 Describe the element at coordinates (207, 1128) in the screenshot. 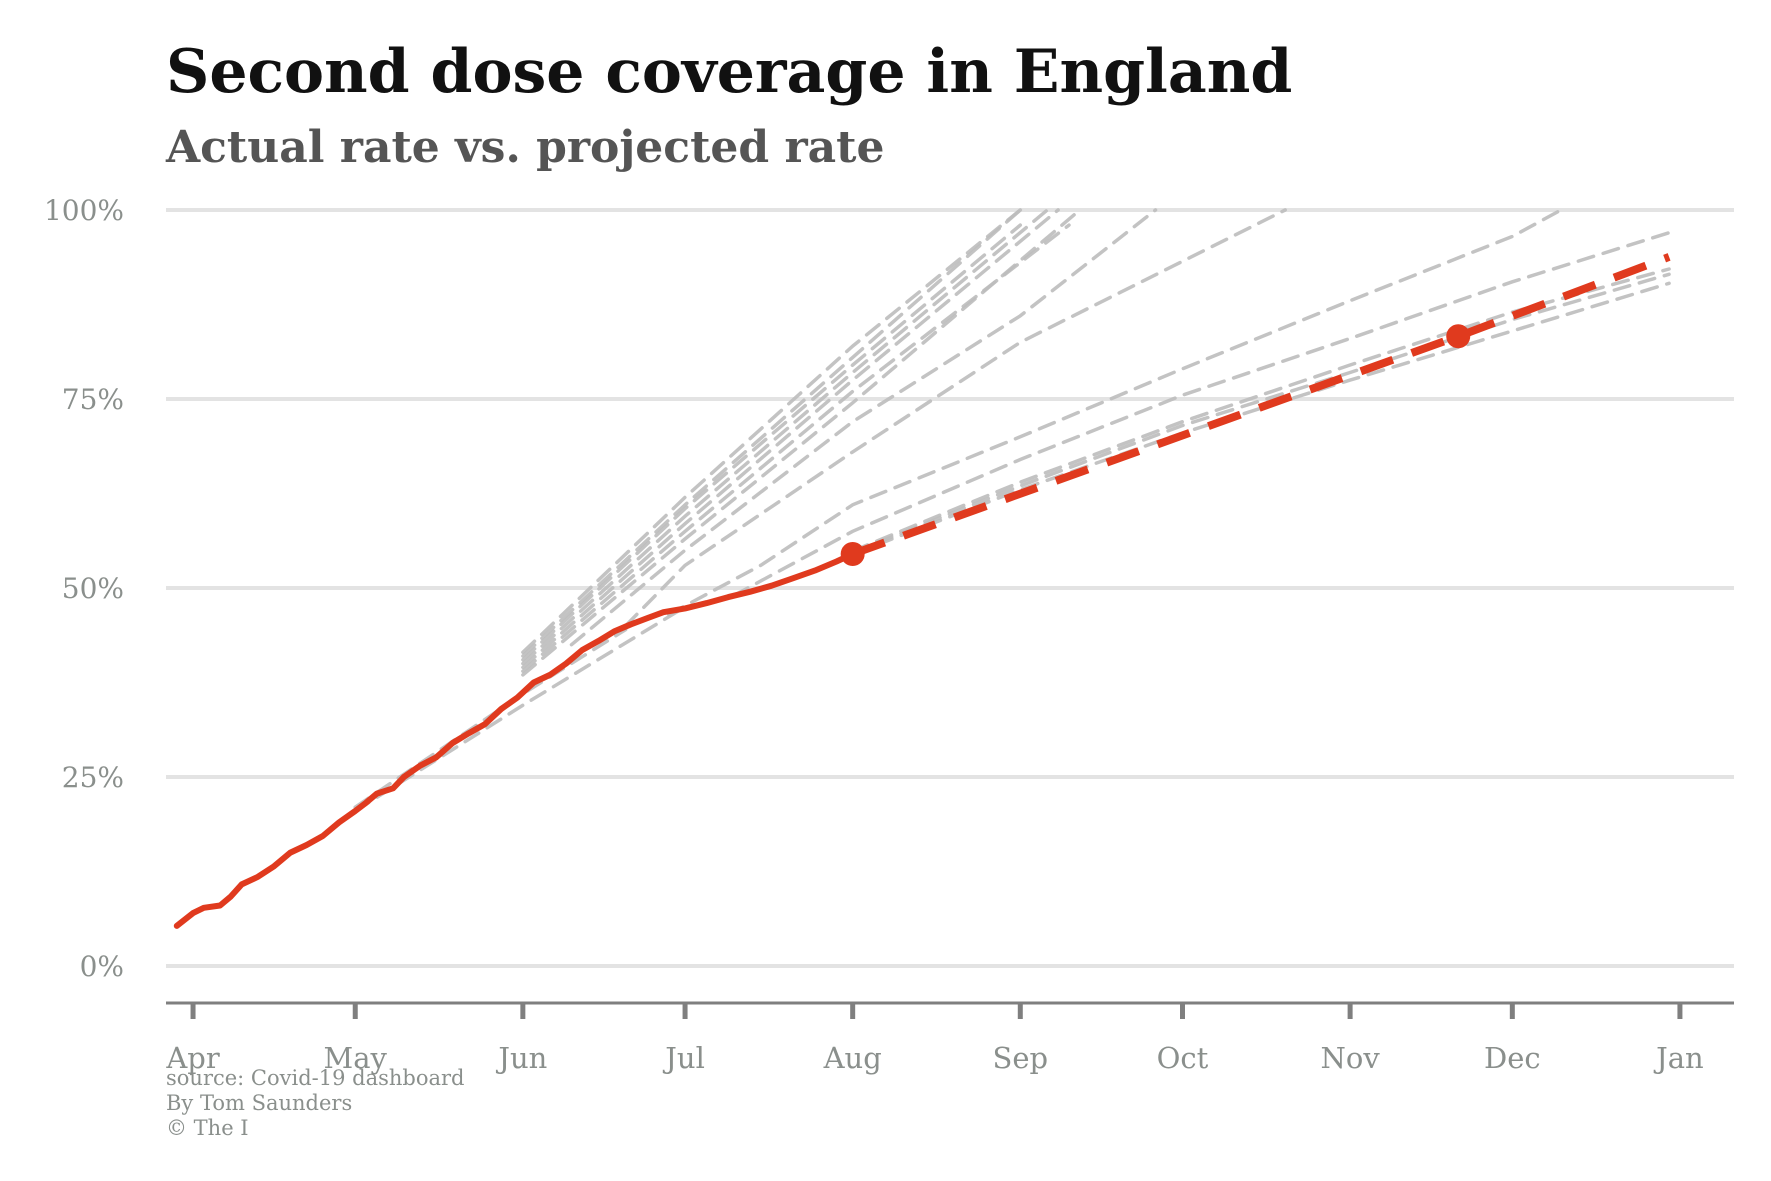

I see `copyright-credit: © The I` at that location.